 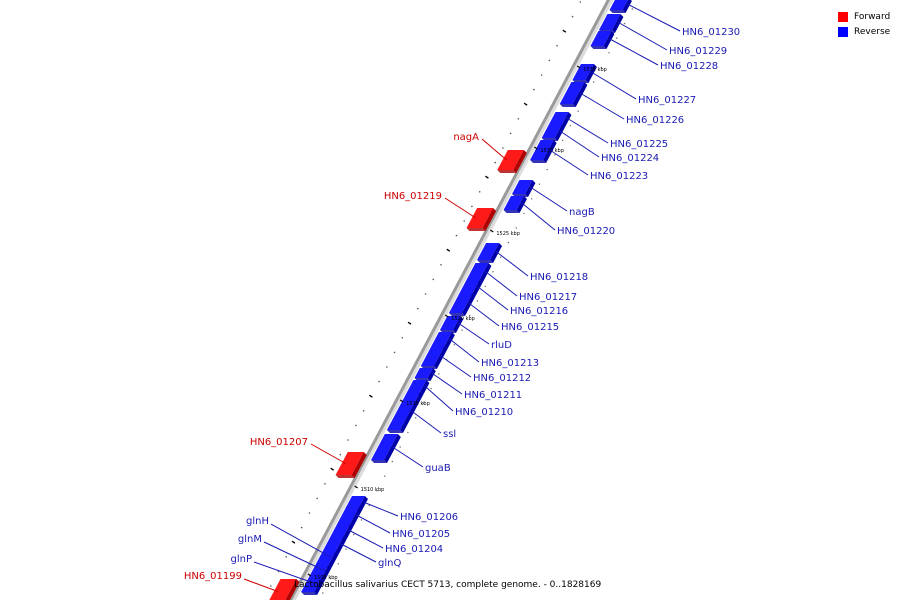 I want to click on gene-label: HN6_01205, so click(x=421, y=534).